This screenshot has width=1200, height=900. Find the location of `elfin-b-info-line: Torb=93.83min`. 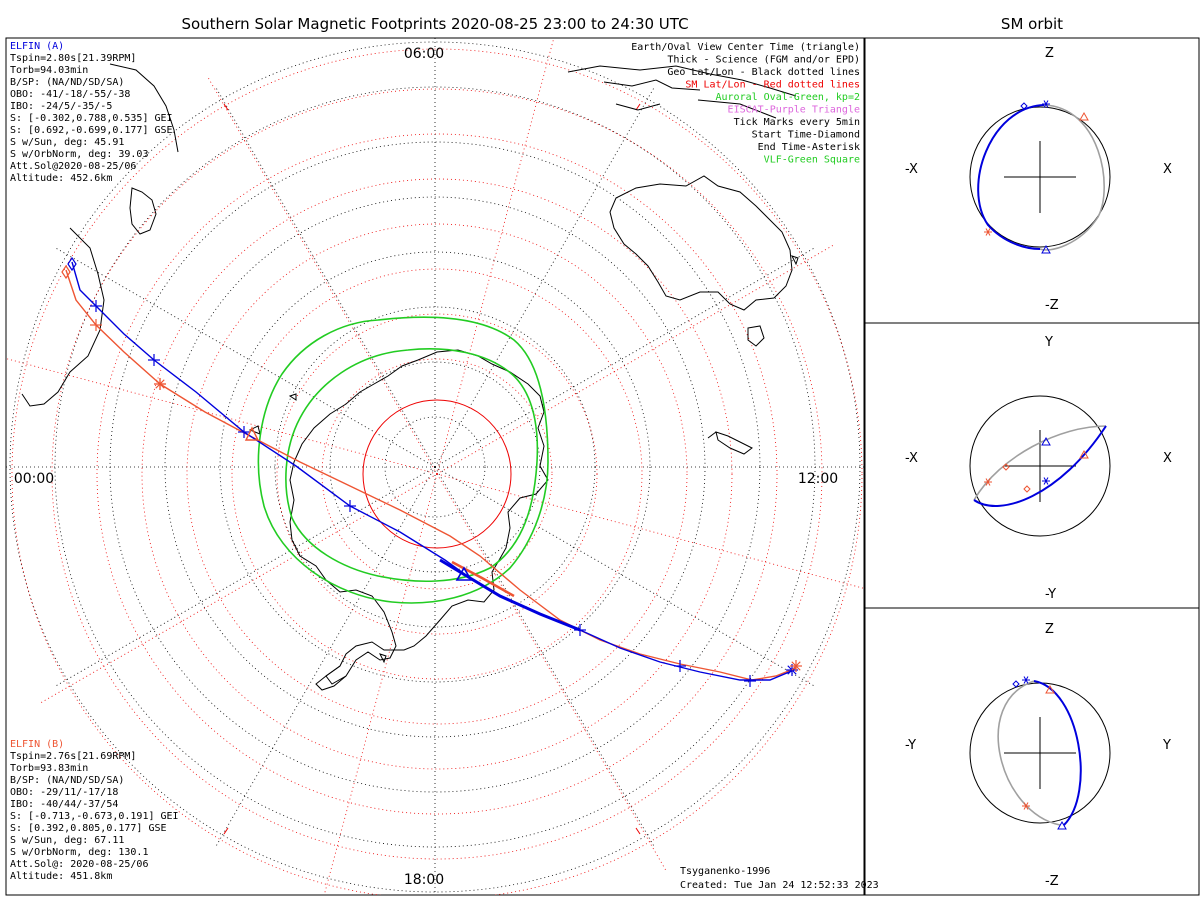

elfin-b-info-line: Torb=93.83min is located at coordinates (49, 768).